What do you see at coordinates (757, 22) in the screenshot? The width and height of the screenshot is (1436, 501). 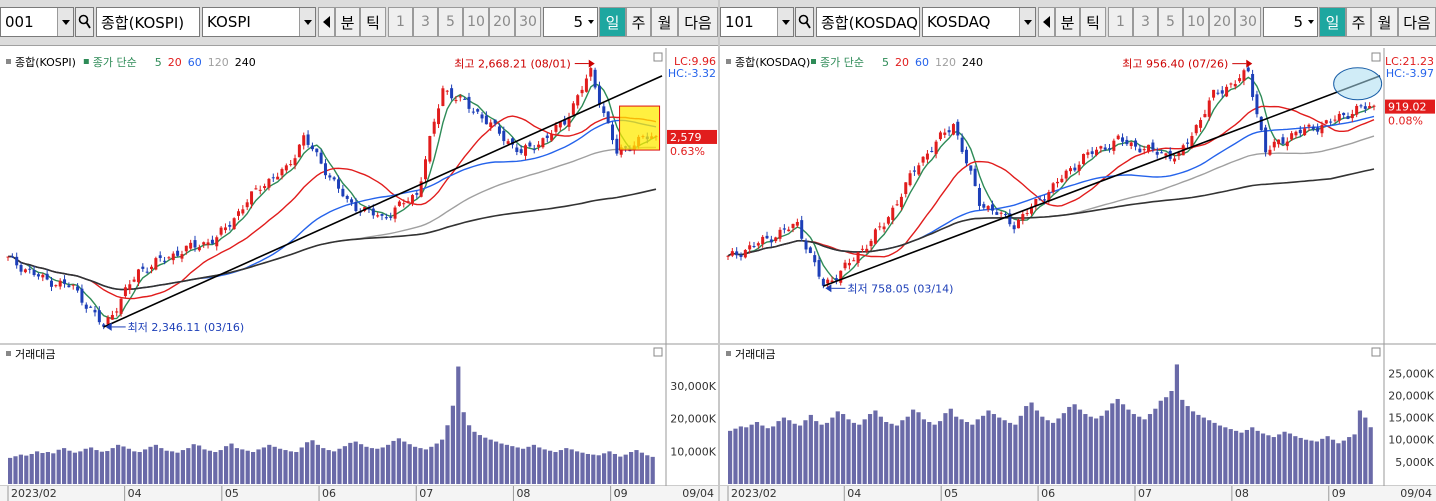 I see `code-select: 101` at bounding box center [757, 22].